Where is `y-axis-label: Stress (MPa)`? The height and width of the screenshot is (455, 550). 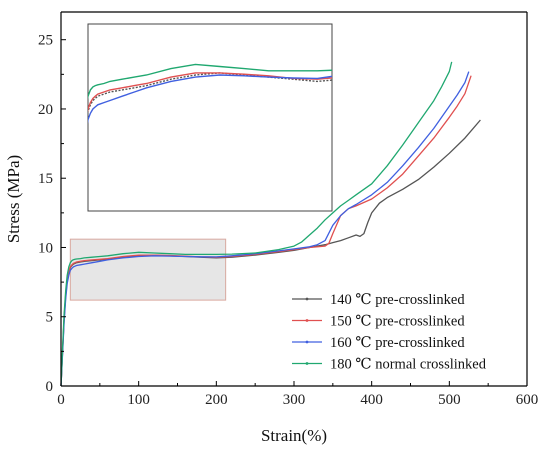 y-axis-label: Stress (MPa) is located at coordinates (13, 199).